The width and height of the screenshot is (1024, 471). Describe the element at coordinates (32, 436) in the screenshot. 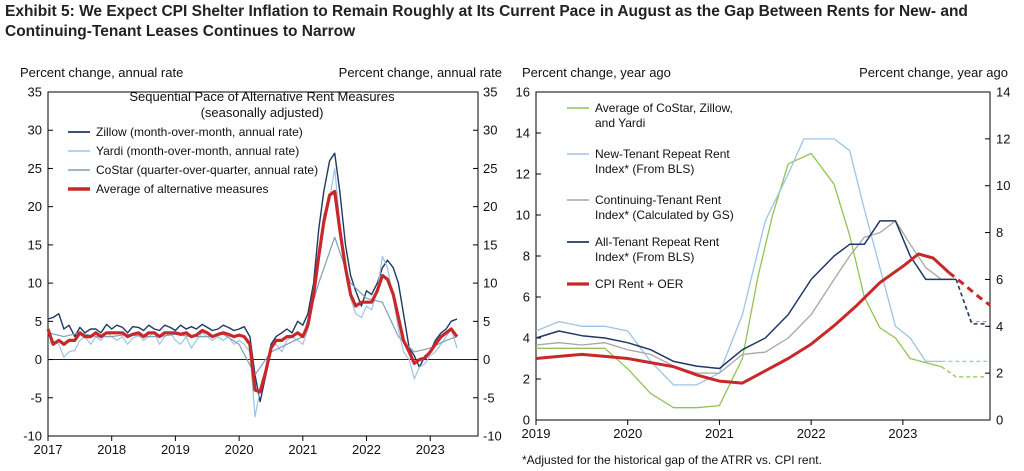

I see `left-ytick-label: -10` at that location.